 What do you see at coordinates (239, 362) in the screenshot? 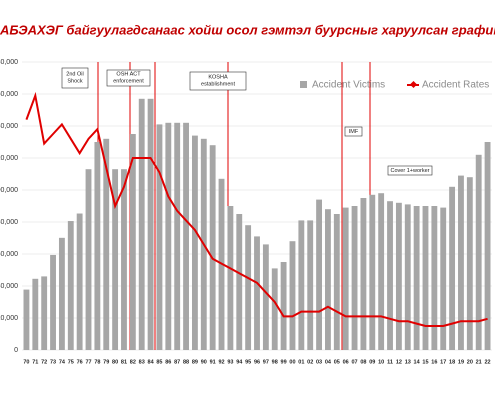
I see `x-tick-label: 94` at bounding box center [239, 362].